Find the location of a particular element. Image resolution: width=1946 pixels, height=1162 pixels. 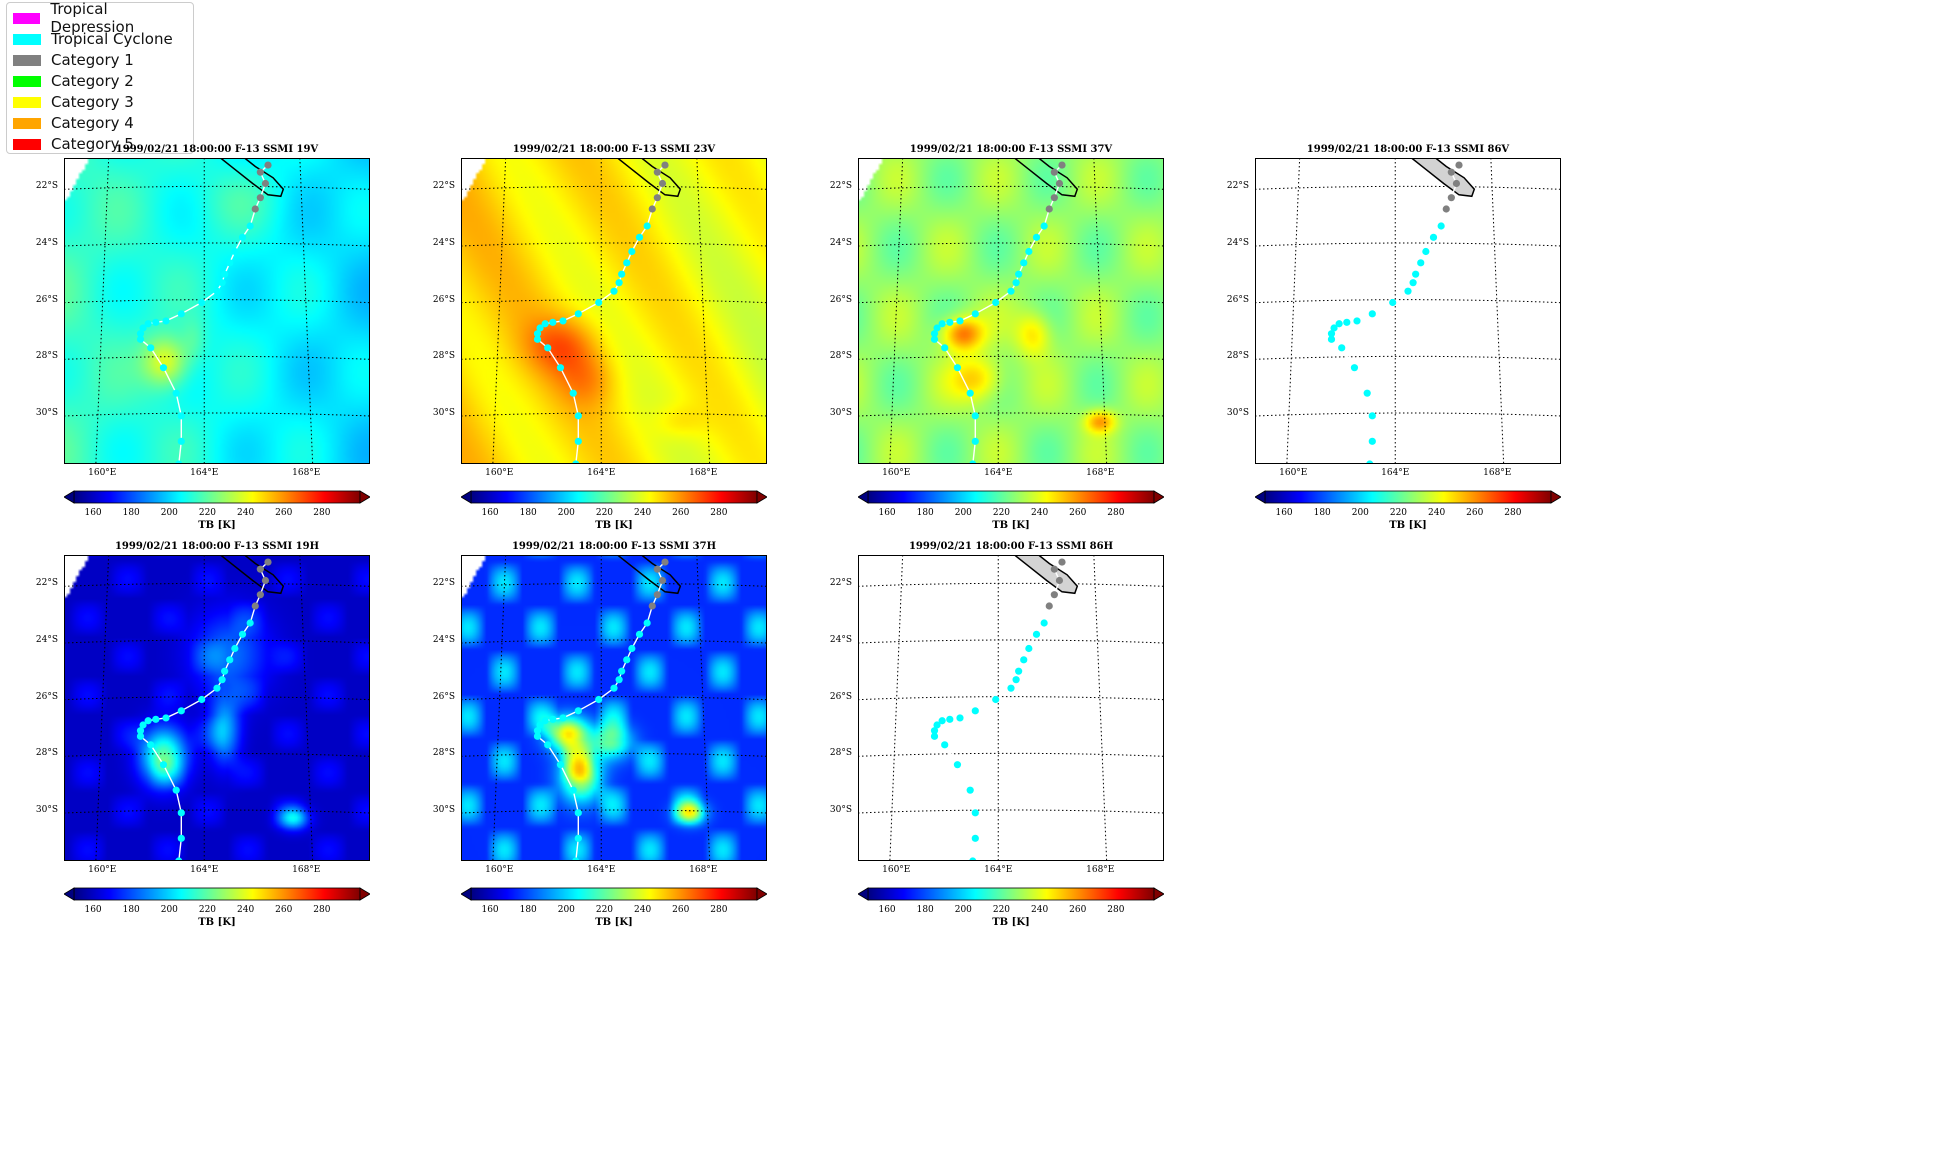

lon-tick-label: 160°E is located at coordinates (896, 870).